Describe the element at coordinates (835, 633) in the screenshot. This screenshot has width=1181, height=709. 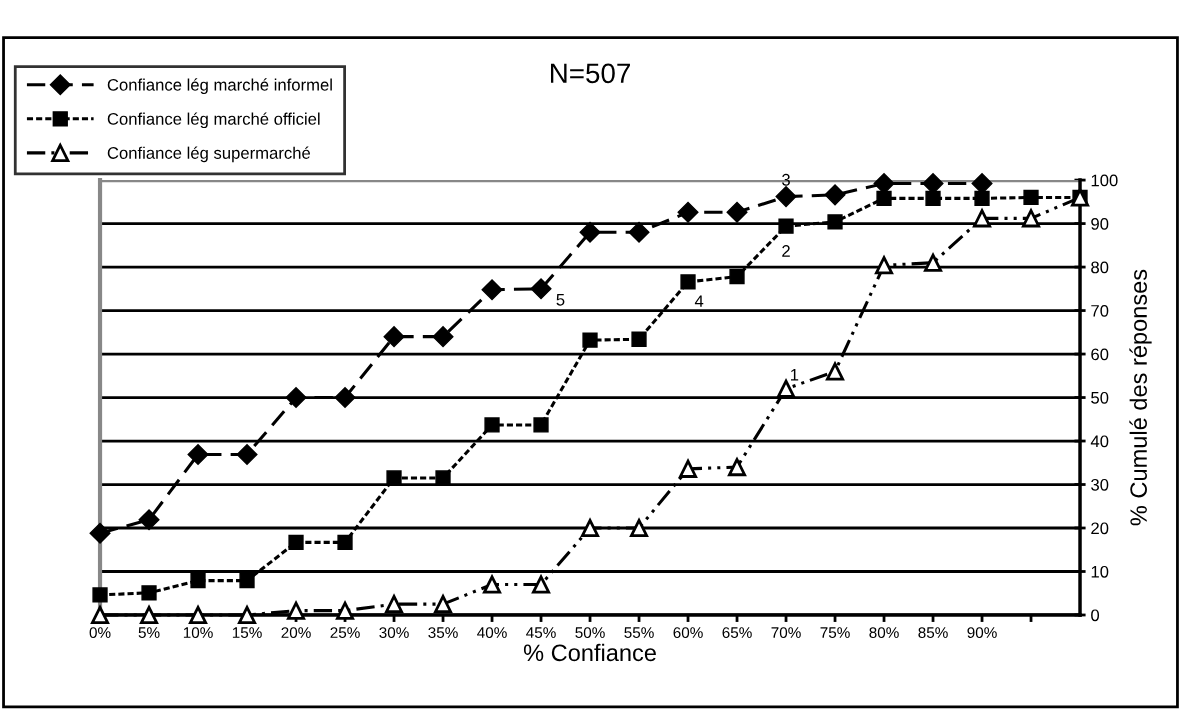
I see `x-tick-label: 75%` at that location.